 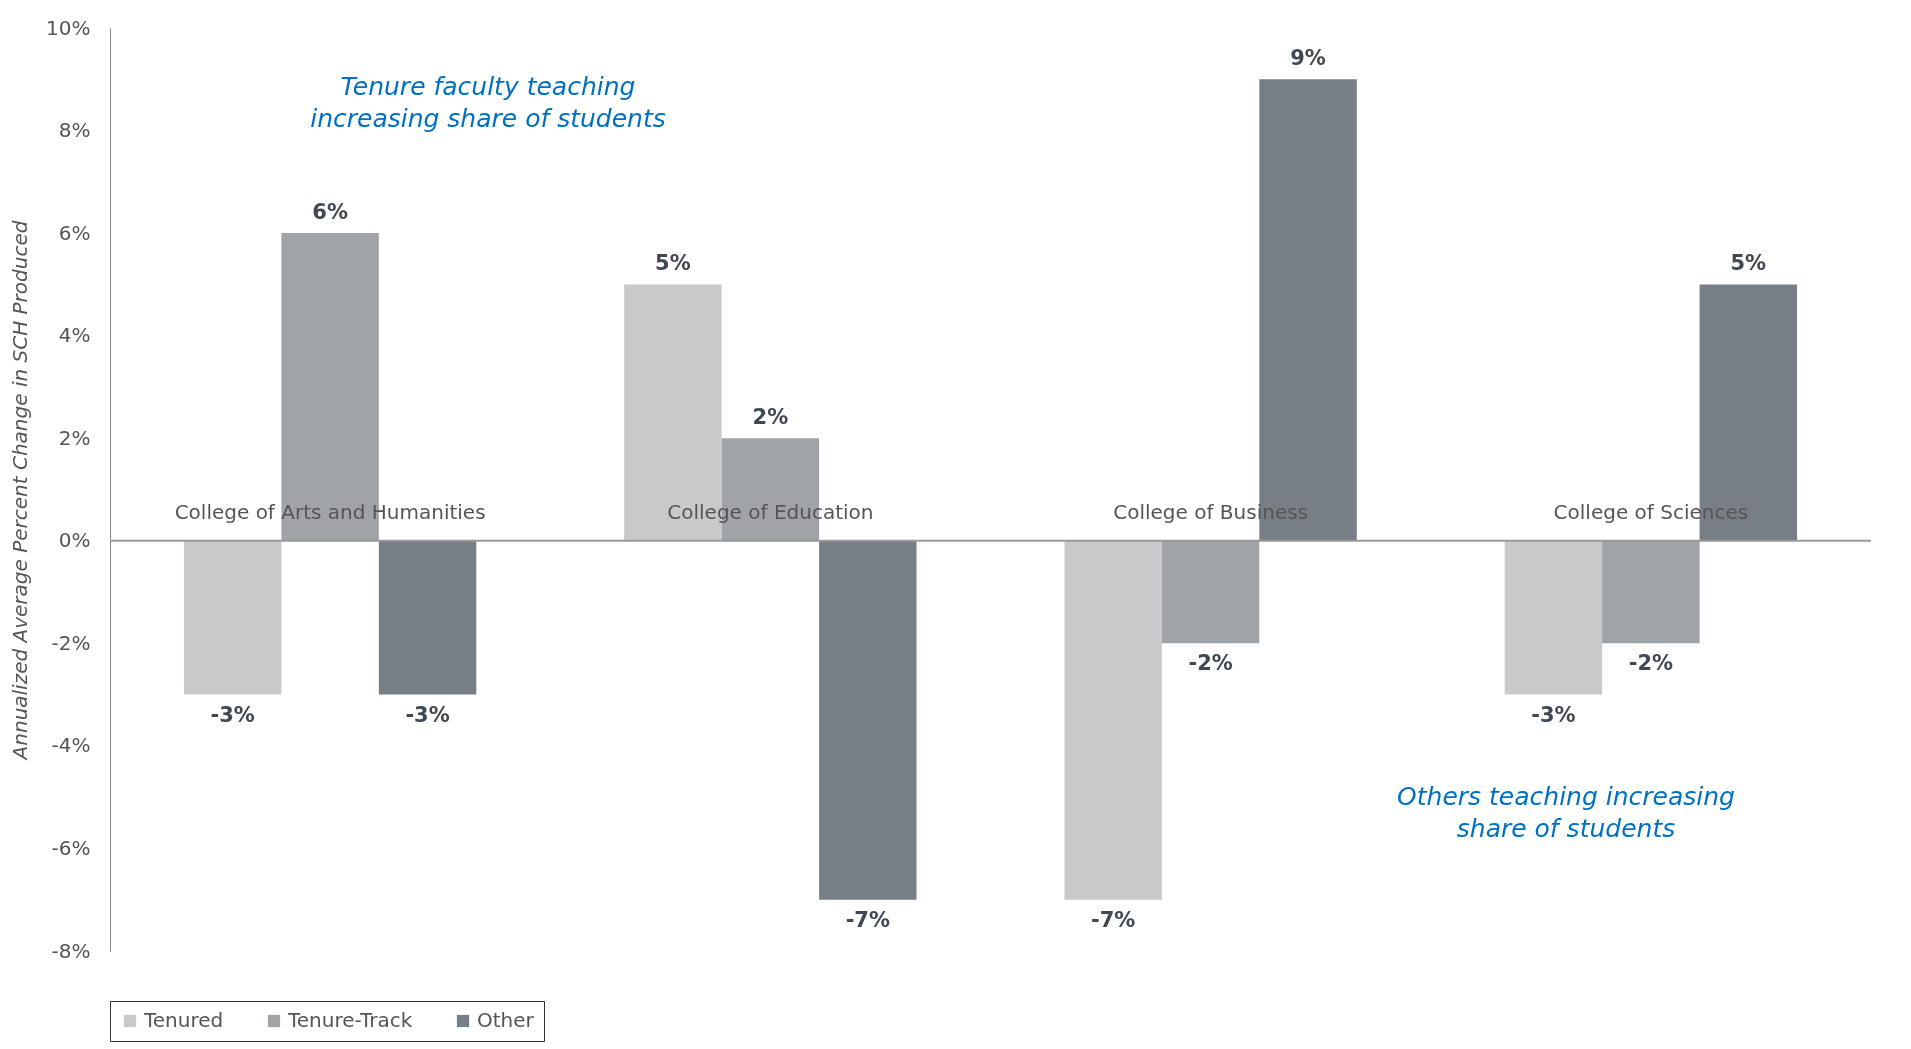 I want to click on y-tick-label: 6%, so click(x=74, y=232).